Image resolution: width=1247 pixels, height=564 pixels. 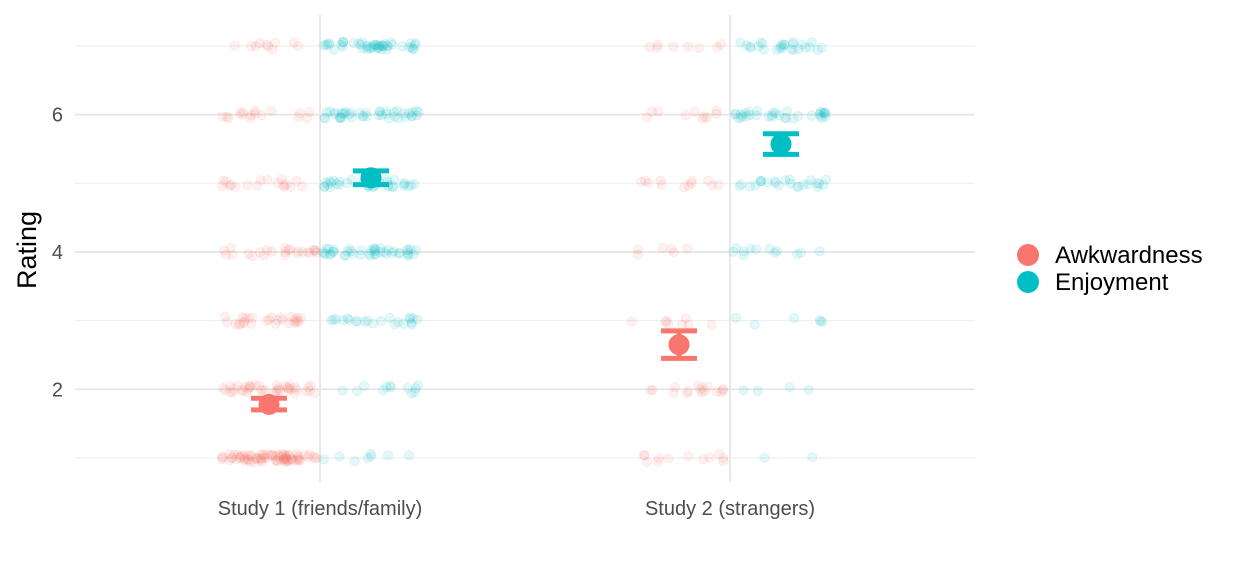 What do you see at coordinates (1028, 282) in the screenshot?
I see `legend-key` at bounding box center [1028, 282].